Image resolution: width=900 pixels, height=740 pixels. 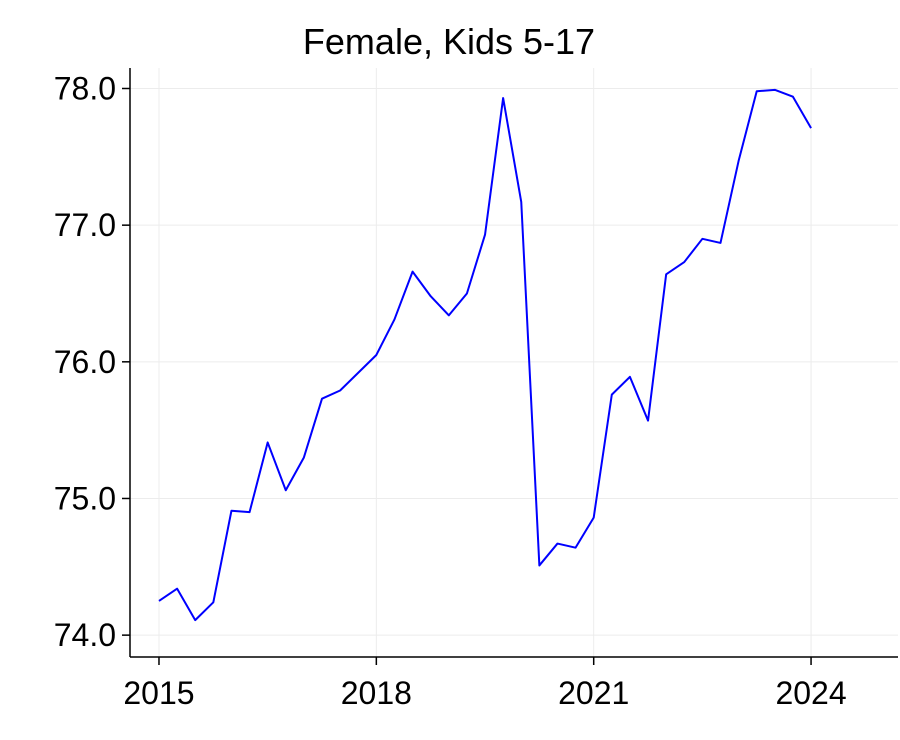 I want to click on chart-title: Female, Kids 5-17, so click(x=449, y=41).